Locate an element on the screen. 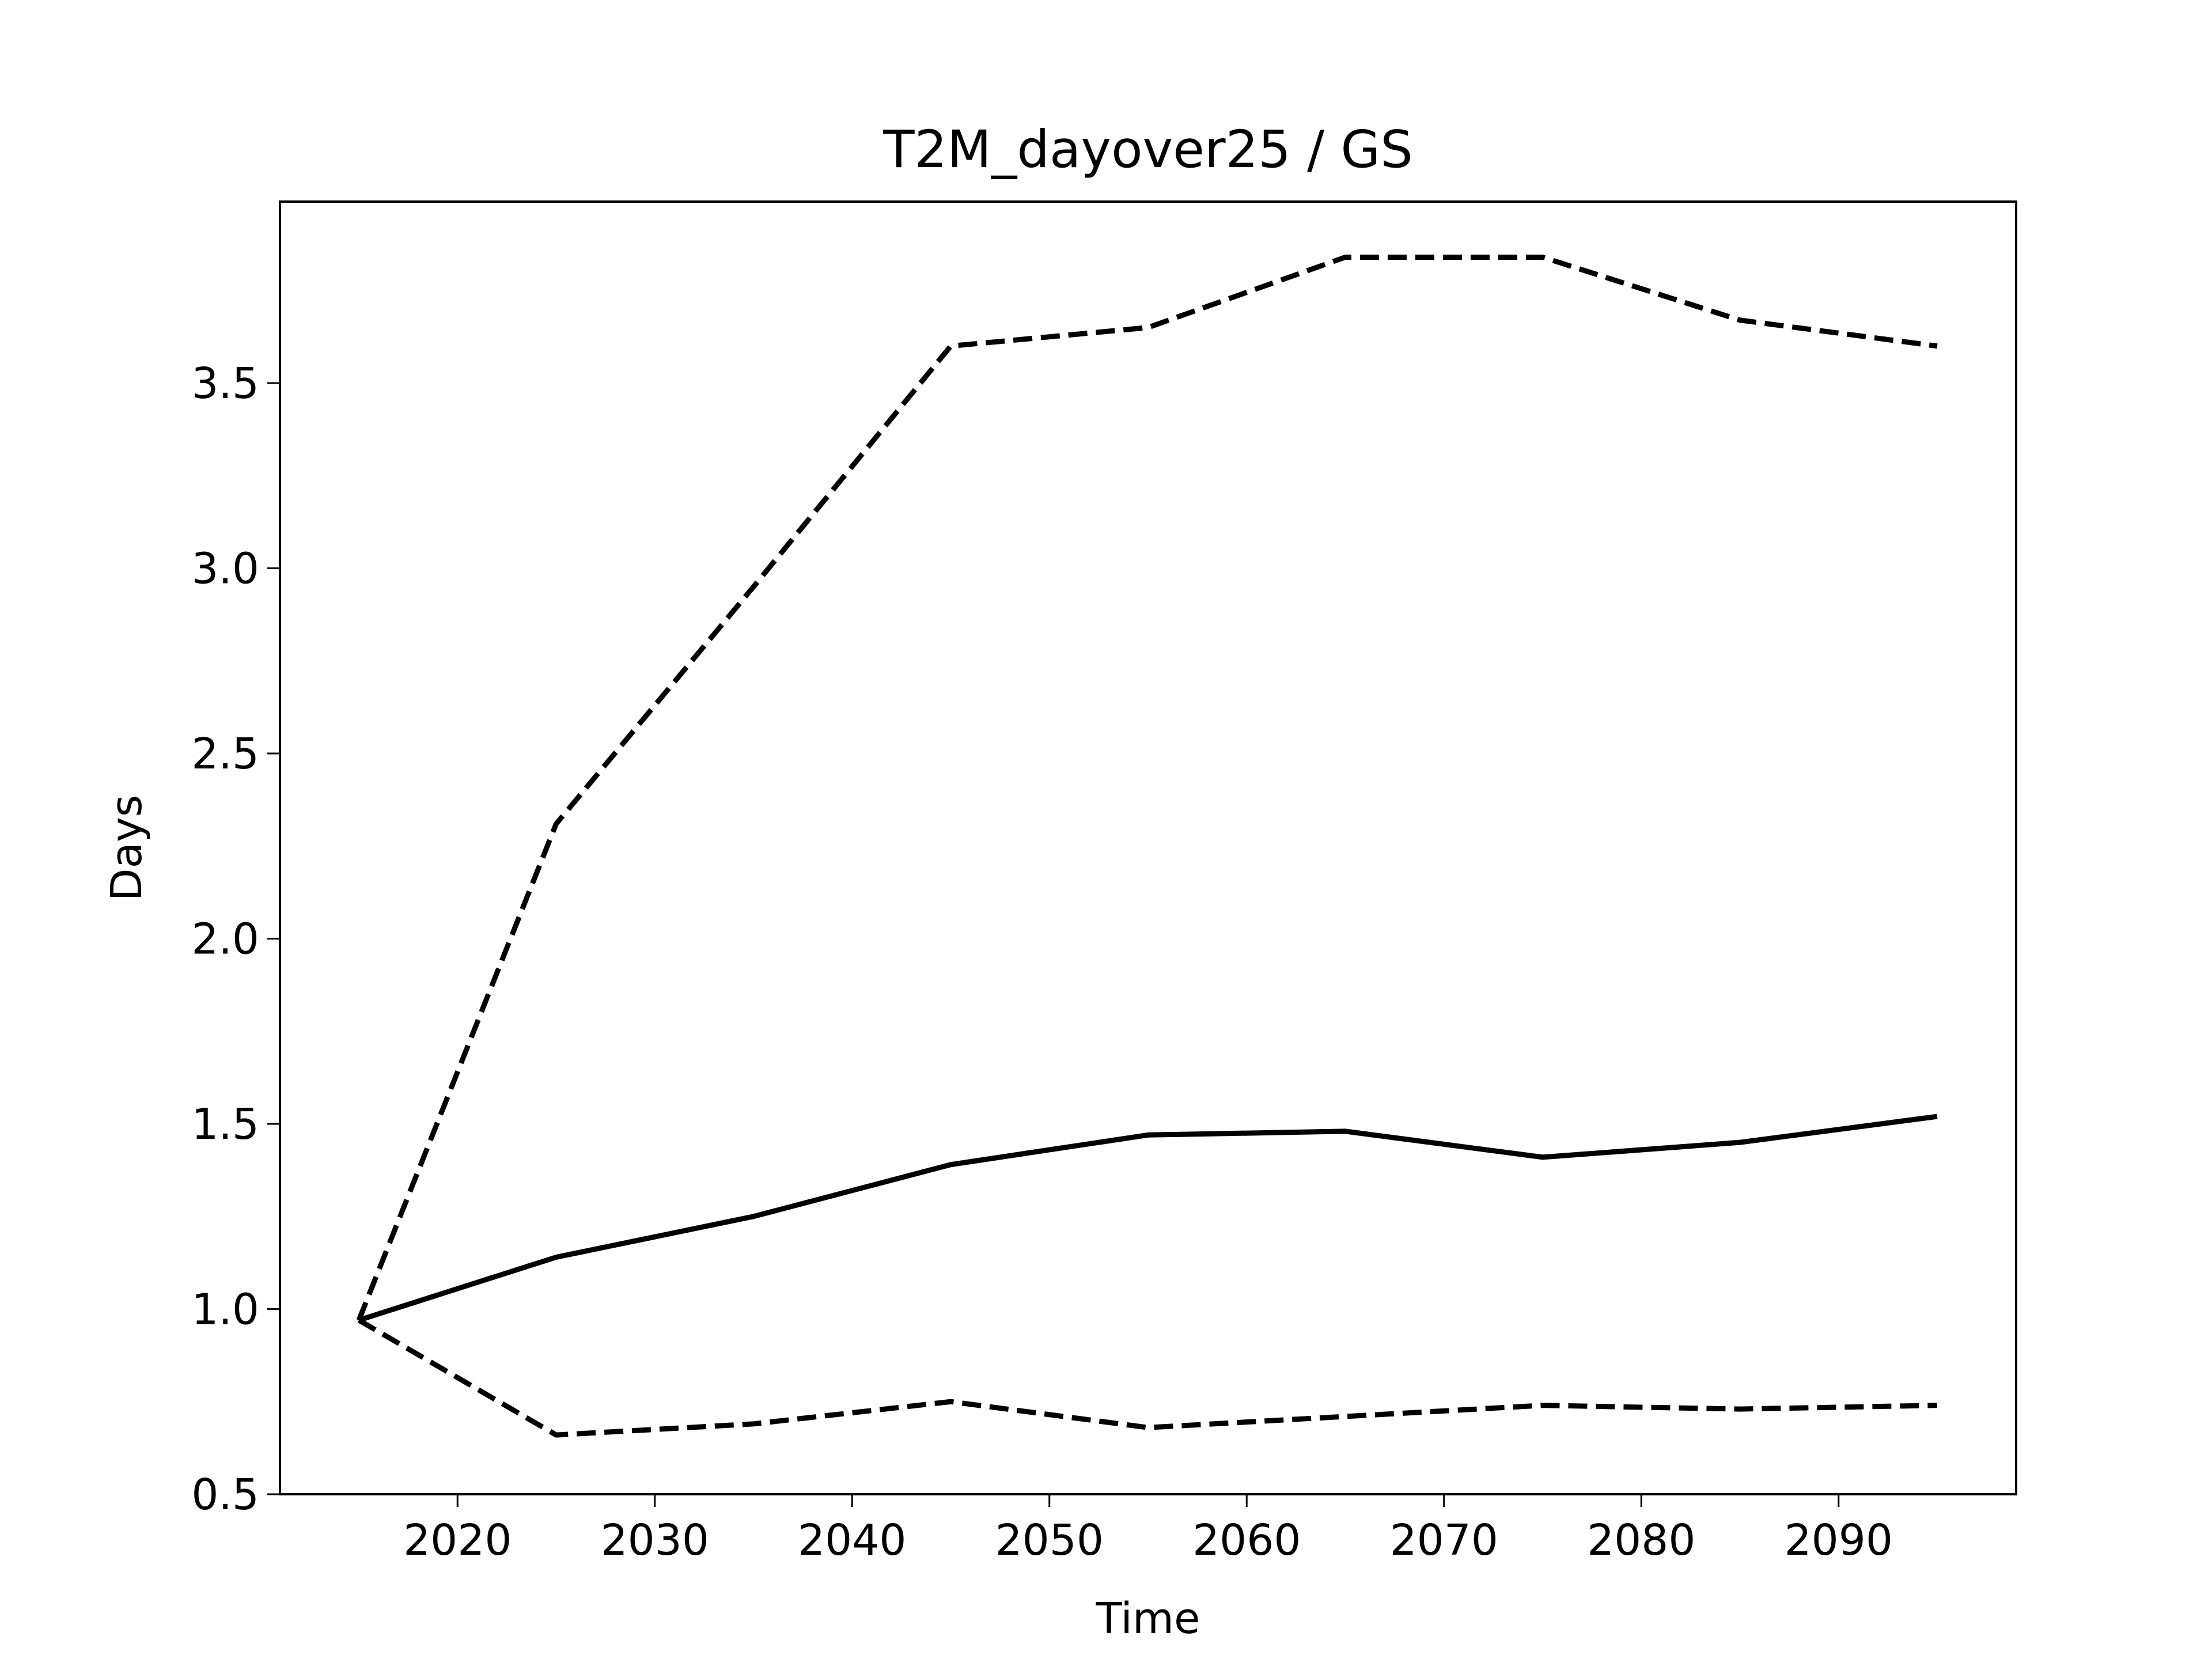 The image size is (2212, 1659). x-tick-label: 2090 is located at coordinates (1839, 1540).